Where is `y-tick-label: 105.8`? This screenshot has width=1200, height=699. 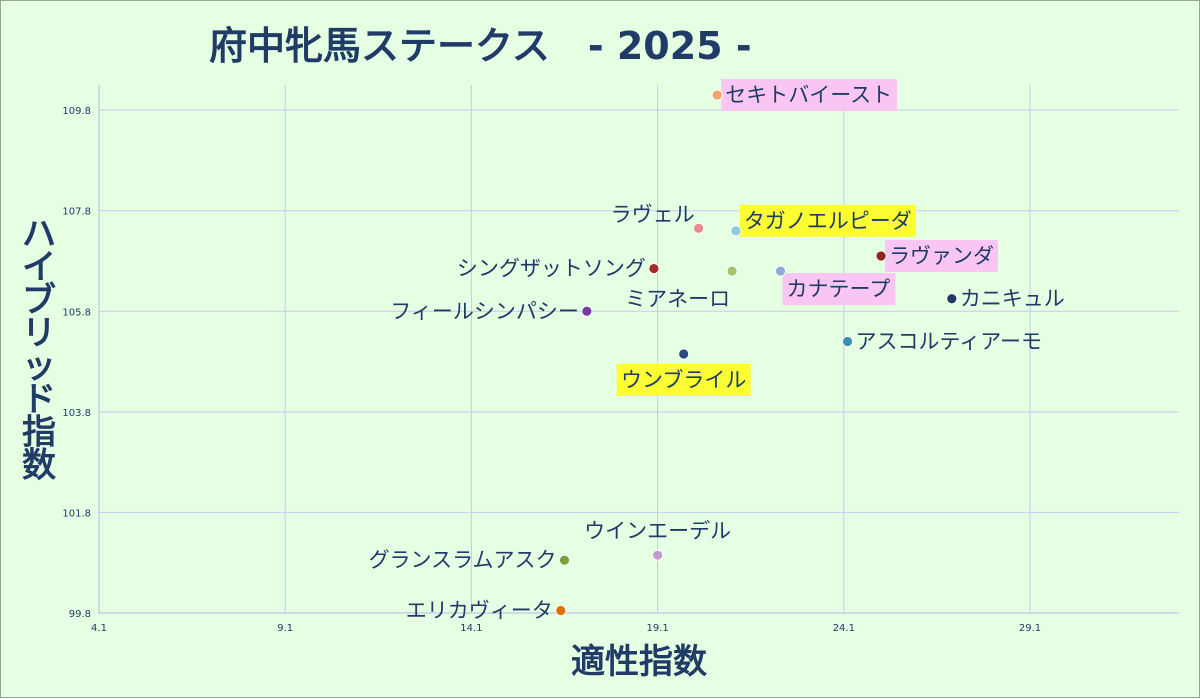 y-tick-label: 105.8 is located at coordinates (76, 312).